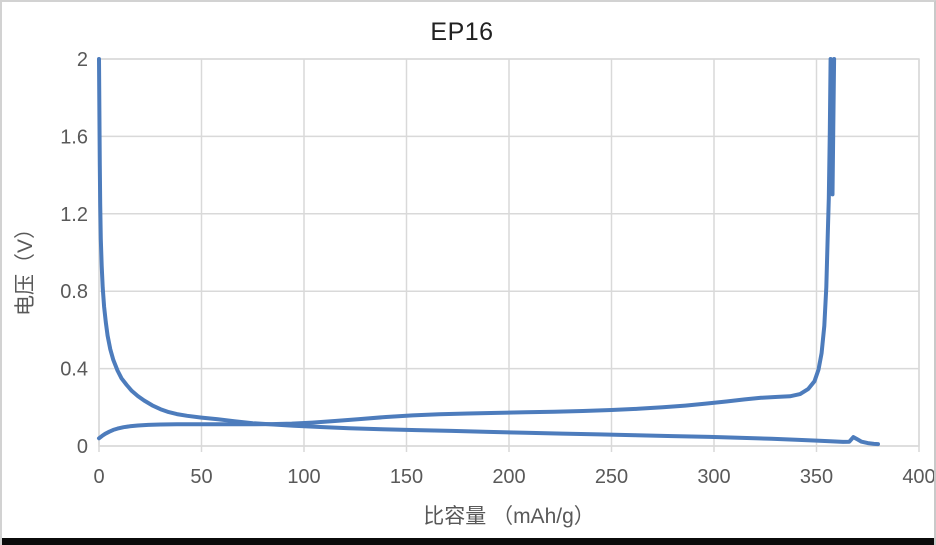 The width and height of the screenshot is (936, 545). What do you see at coordinates (816, 477) in the screenshot?
I see `x-tick-label: 350` at bounding box center [816, 477].